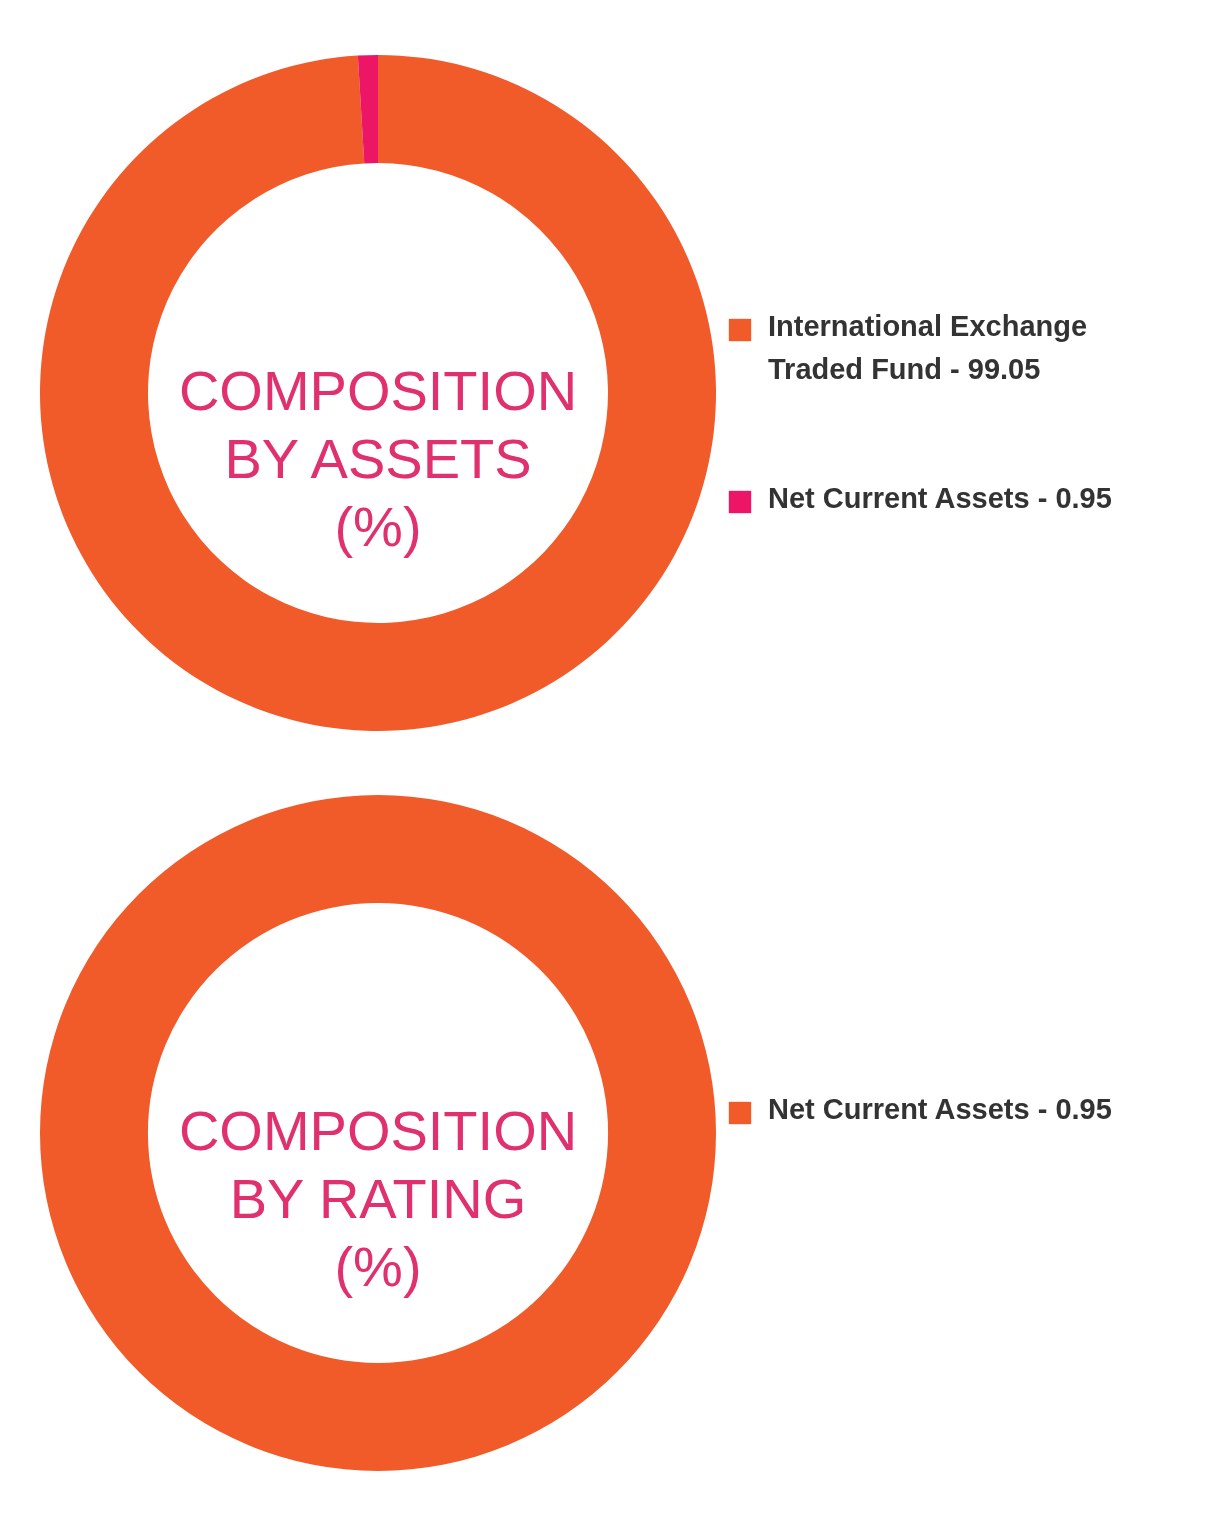  Describe the element at coordinates (928, 347) in the screenshot. I see `legend-label: International Exchange Traded Fund - 99.05` at that location.